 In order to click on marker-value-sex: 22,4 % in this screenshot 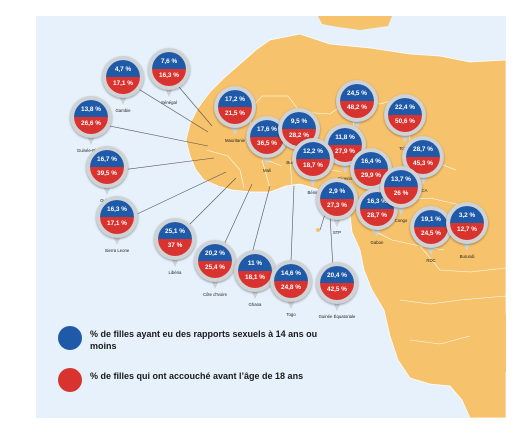, I will do `click(405, 106)`.